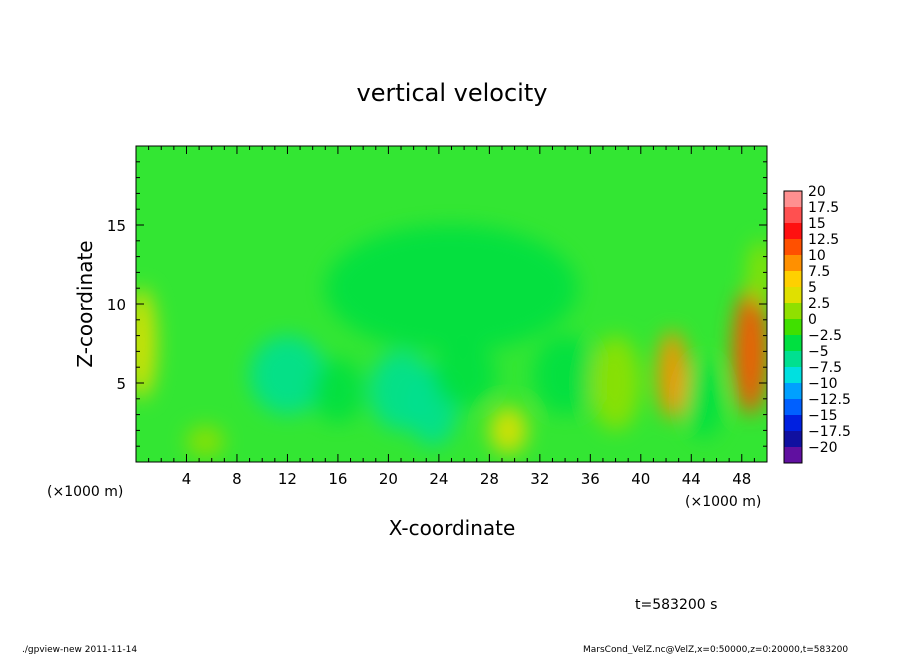  What do you see at coordinates (116, 226) in the screenshot?
I see `y-tick-label: 15` at bounding box center [116, 226].